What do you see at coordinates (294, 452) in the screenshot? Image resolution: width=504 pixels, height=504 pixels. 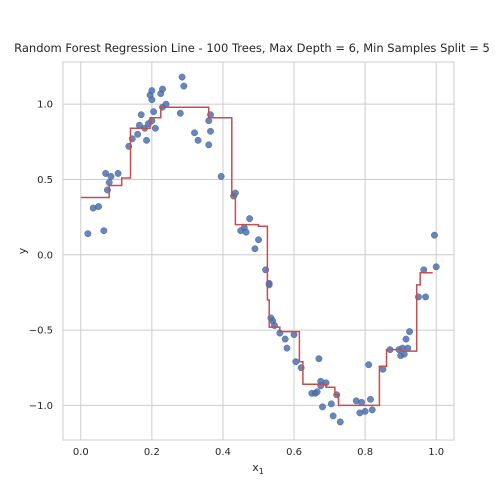 I see `x-tick-label: 0.6` at bounding box center [294, 452].